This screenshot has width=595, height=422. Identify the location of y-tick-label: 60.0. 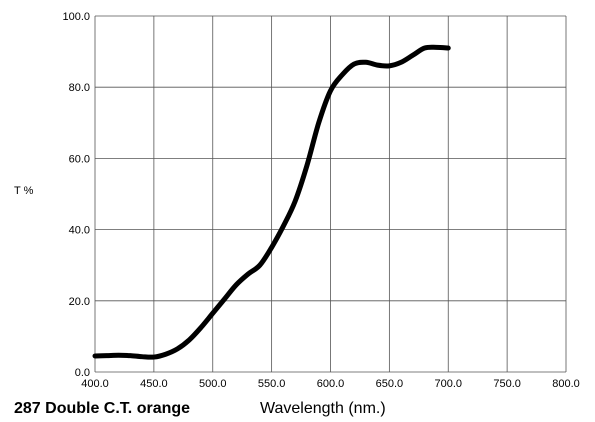
(79, 159).